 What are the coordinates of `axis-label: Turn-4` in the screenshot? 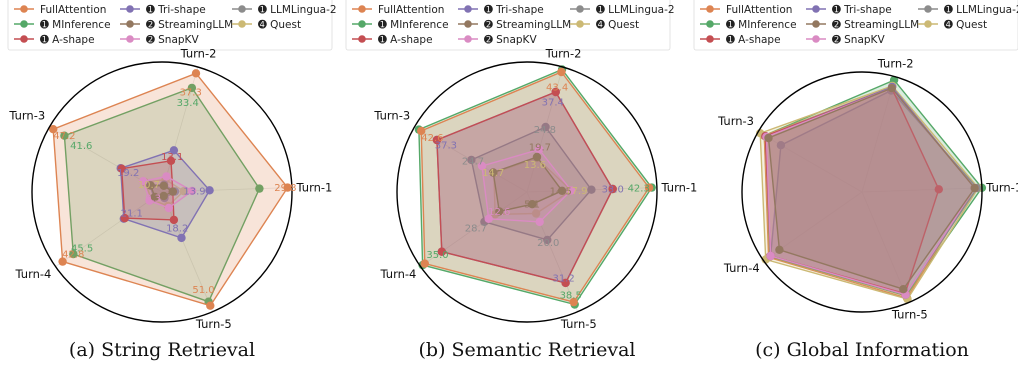 It's located at (398, 274).